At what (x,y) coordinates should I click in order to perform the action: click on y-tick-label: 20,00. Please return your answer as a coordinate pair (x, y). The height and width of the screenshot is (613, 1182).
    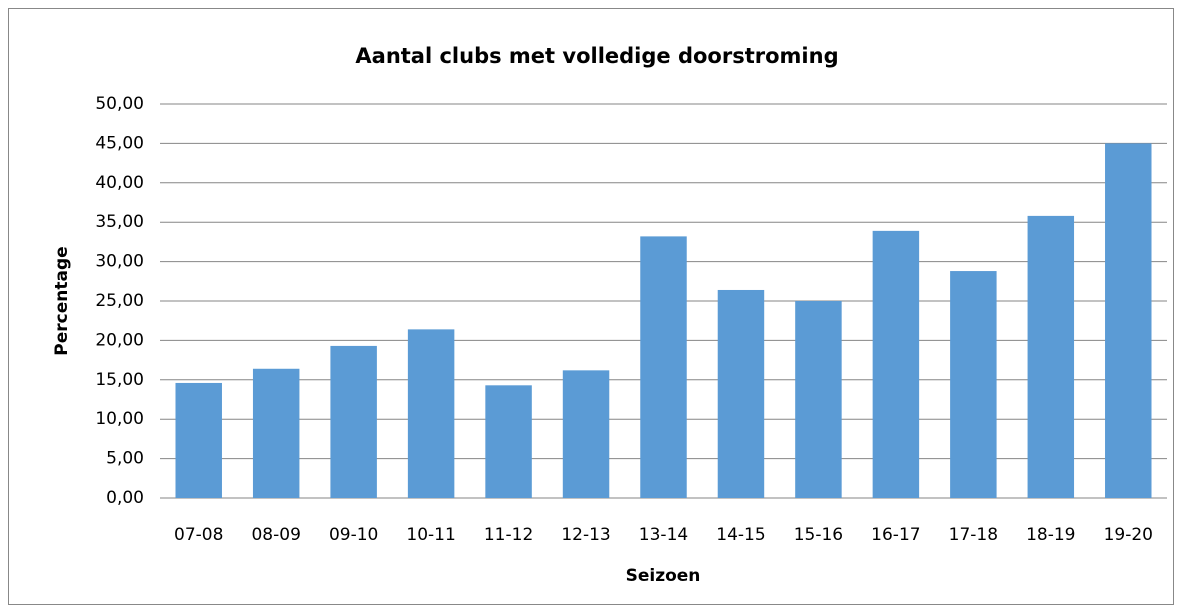
    Looking at the image, I should click on (119, 340).